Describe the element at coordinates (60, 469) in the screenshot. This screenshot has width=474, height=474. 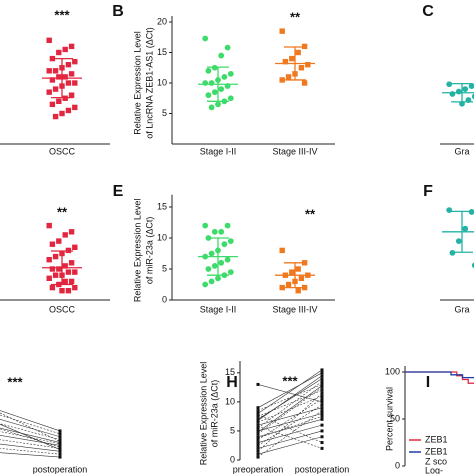
I see `x-tick-label: postoperation` at that location.